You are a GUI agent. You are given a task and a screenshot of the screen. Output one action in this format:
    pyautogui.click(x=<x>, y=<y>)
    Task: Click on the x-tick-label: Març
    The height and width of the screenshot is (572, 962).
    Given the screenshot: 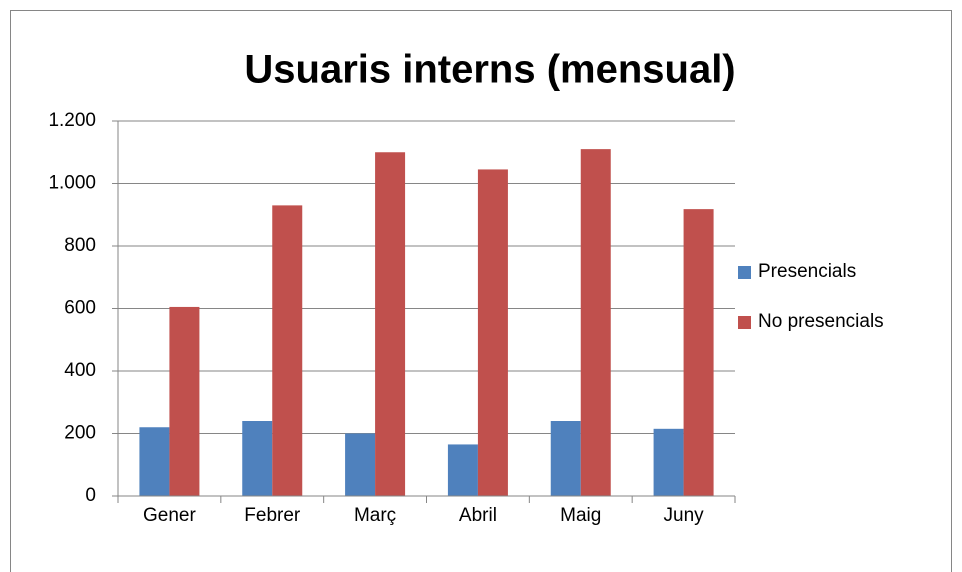 What is the action you would take?
    pyautogui.click(x=375, y=515)
    